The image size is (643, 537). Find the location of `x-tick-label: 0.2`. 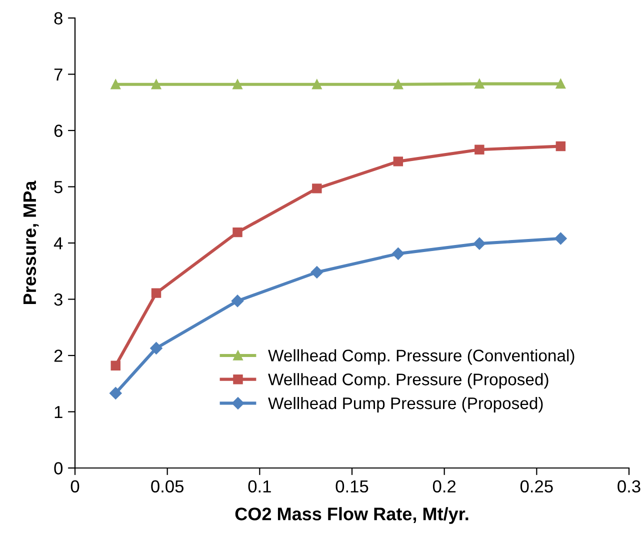

x-tick-label: 0.2 is located at coordinates (444, 486).